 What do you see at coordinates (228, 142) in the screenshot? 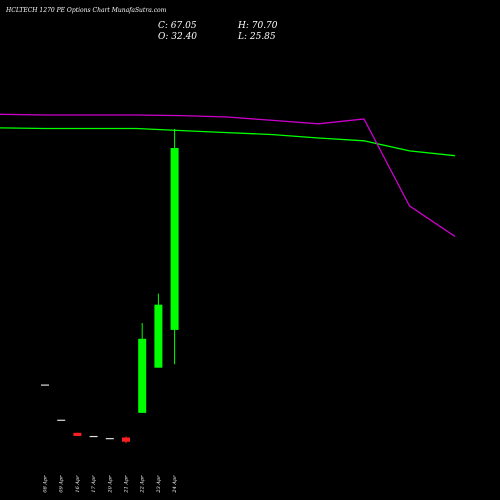
I see `series-line` at bounding box center [228, 142].